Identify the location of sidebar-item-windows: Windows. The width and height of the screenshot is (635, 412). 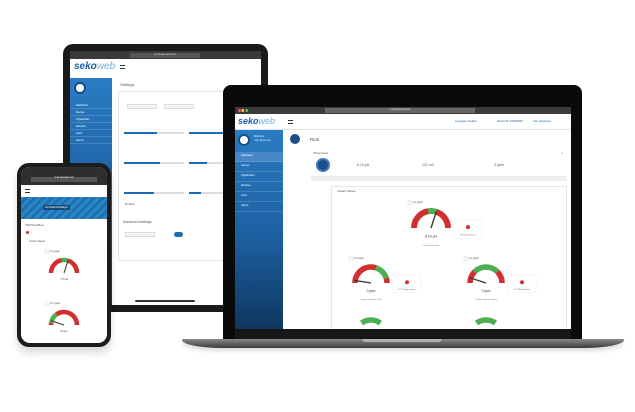
(259, 187).